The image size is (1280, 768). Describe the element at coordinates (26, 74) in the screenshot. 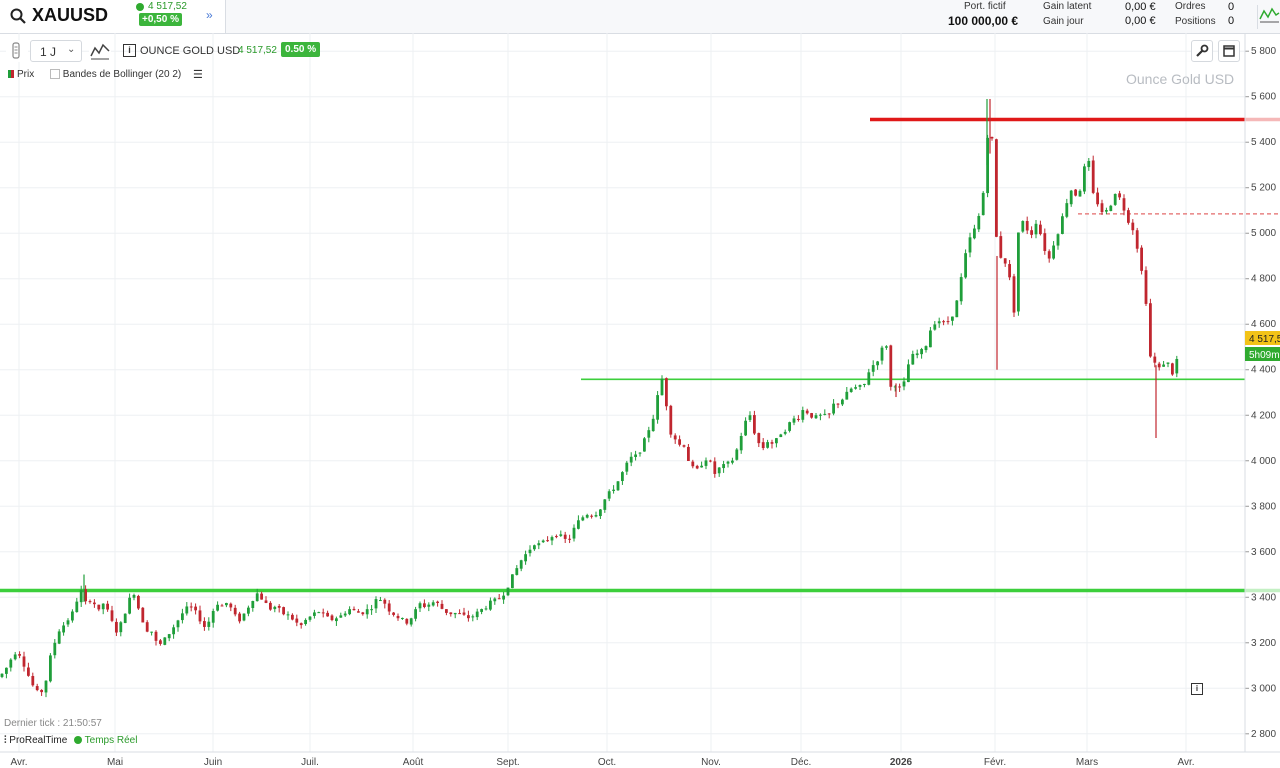

I see `legend-prix: Prix` at that location.